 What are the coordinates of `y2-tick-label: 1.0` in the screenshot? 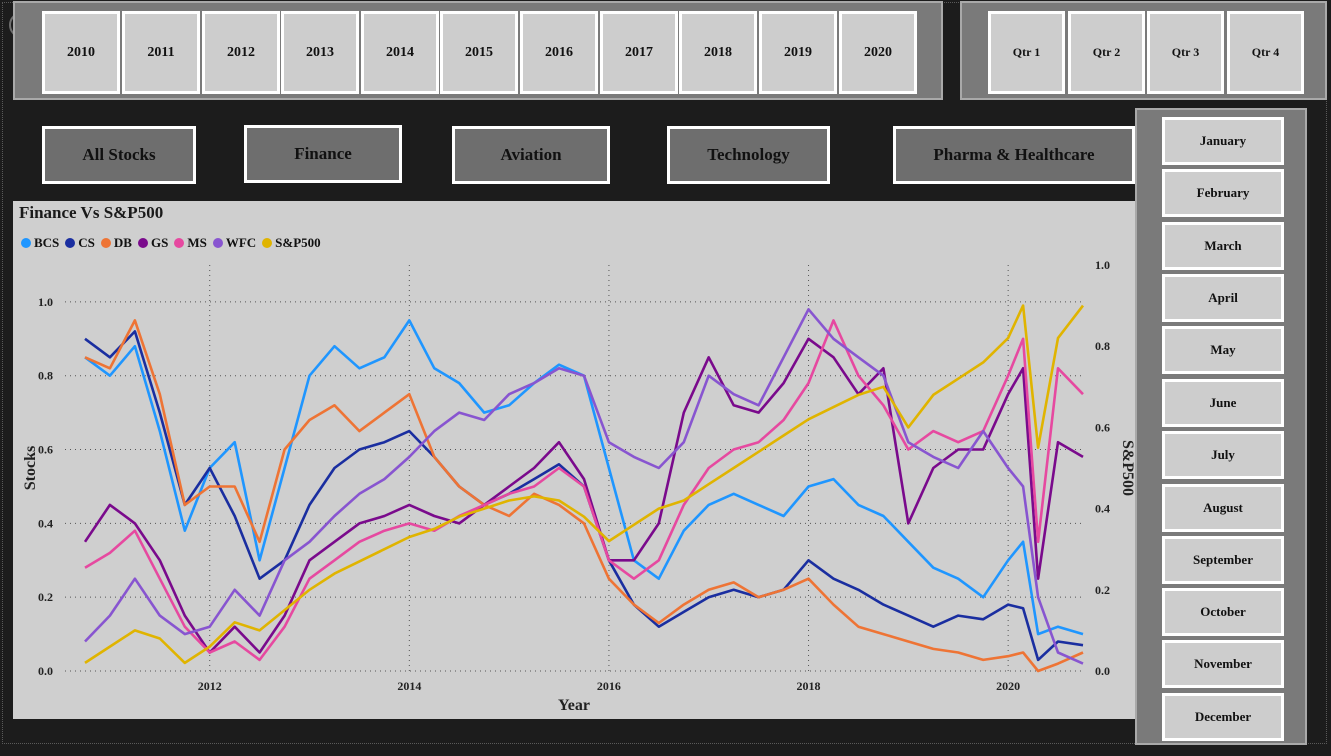 It's located at (1102, 265).